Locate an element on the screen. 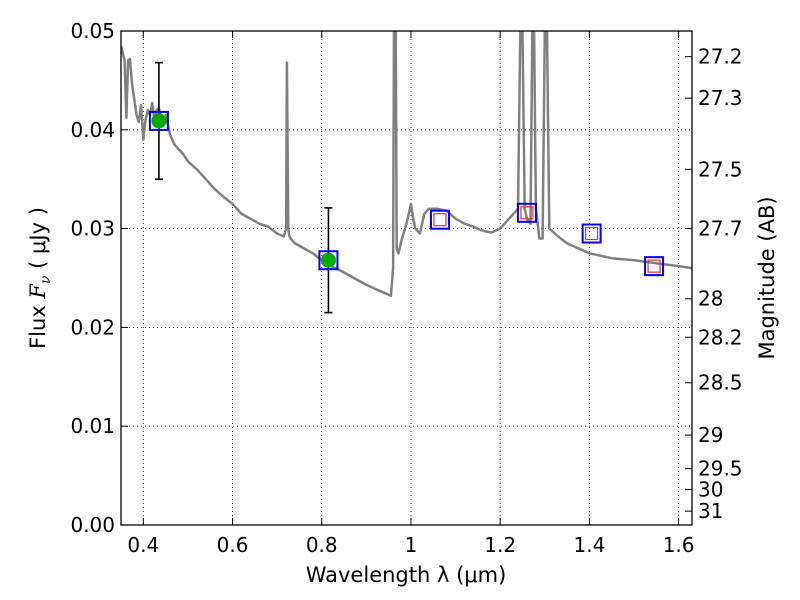 The width and height of the screenshot is (800, 600). mag-tick-label: 27.5 is located at coordinates (720, 169).